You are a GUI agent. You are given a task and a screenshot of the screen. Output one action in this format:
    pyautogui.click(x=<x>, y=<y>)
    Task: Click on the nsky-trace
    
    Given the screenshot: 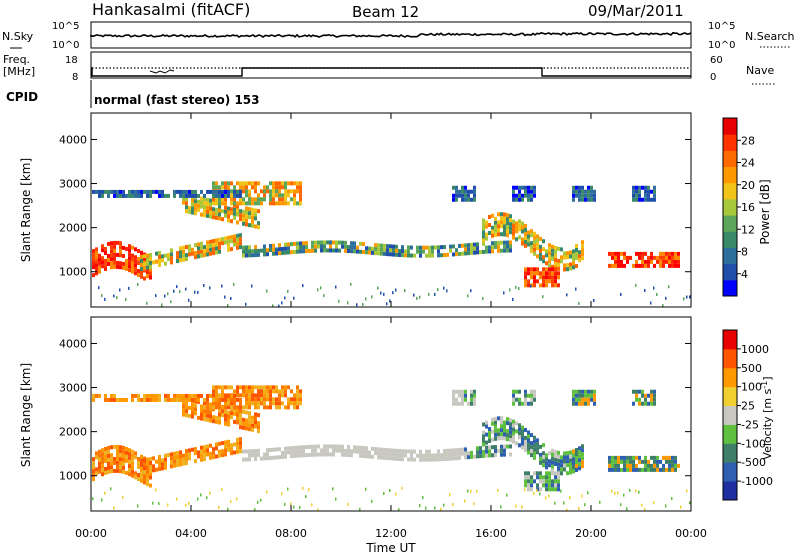 What is the action you would take?
    pyautogui.click(x=391, y=34)
    